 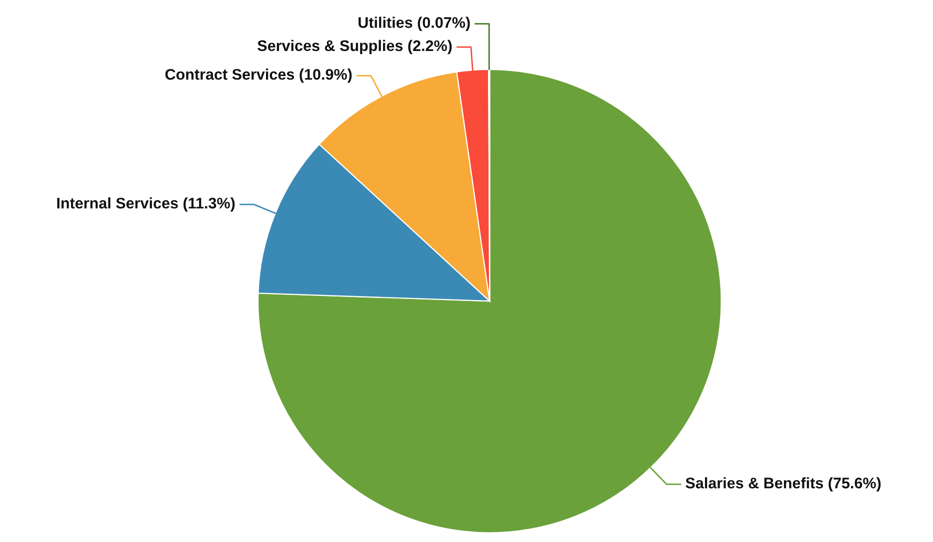 I want to click on slice-label: Salaries & Benefits (75.6%), so click(x=783, y=484).